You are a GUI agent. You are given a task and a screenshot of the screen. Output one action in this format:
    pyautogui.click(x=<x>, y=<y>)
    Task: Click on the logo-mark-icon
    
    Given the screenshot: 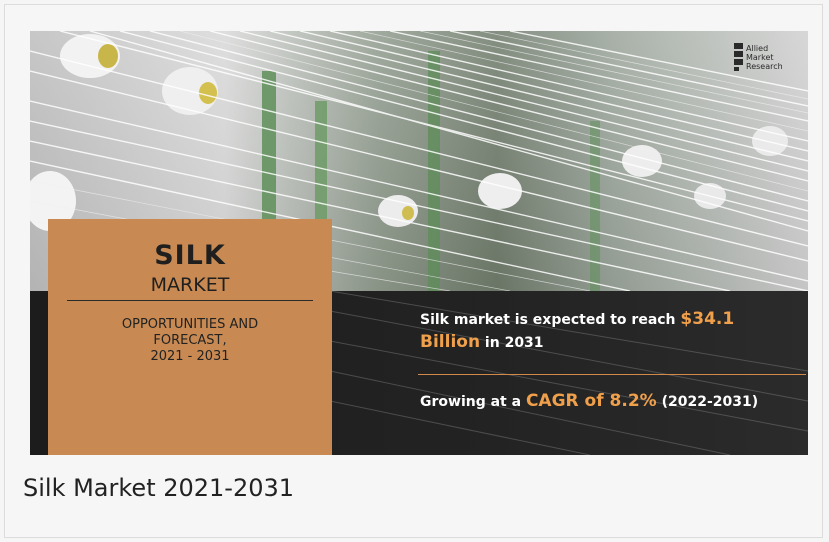 What is the action you would take?
    pyautogui.click(x=738, y=57)
    